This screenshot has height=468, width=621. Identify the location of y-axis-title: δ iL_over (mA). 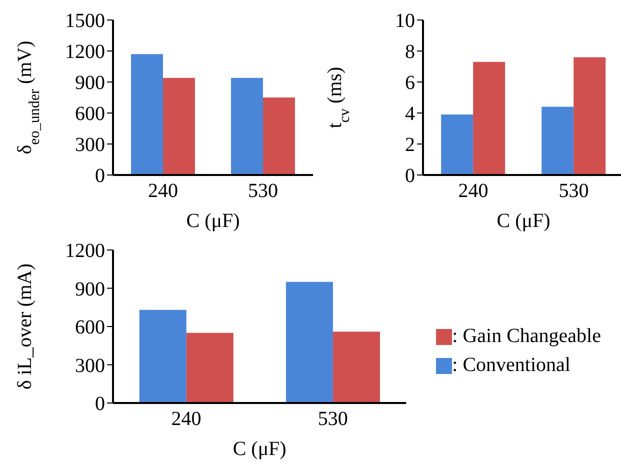
(25, 326).